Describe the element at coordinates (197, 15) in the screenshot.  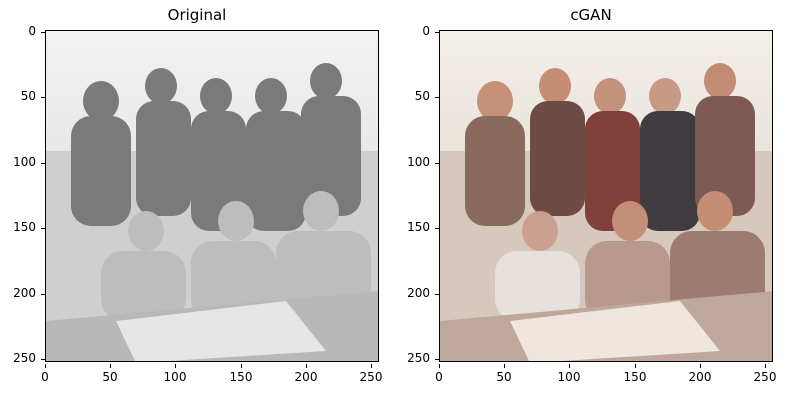
I see `panel-title: Original` at that location.